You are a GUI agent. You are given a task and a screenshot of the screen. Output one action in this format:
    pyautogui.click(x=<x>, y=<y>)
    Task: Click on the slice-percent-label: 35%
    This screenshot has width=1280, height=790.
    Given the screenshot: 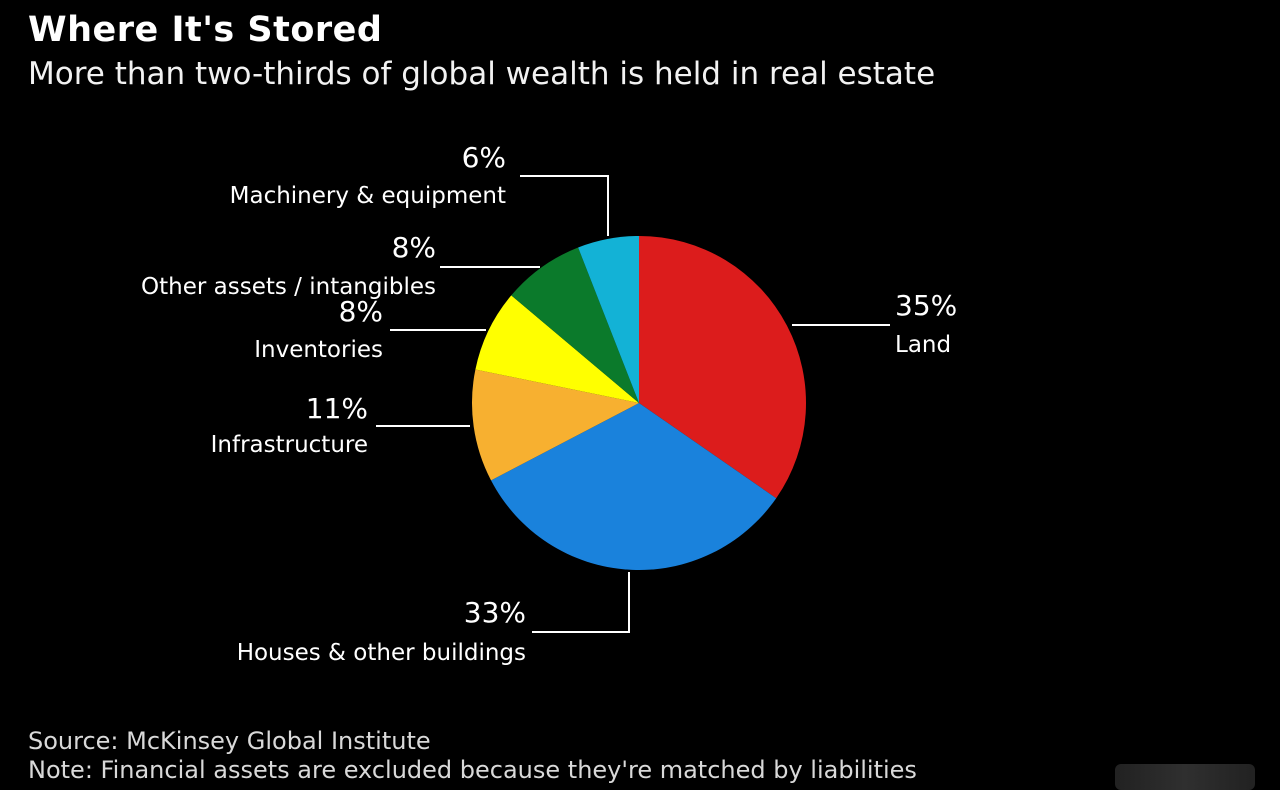 What is the action you would take?
    pyautogui.click(x=926, y=305)
    